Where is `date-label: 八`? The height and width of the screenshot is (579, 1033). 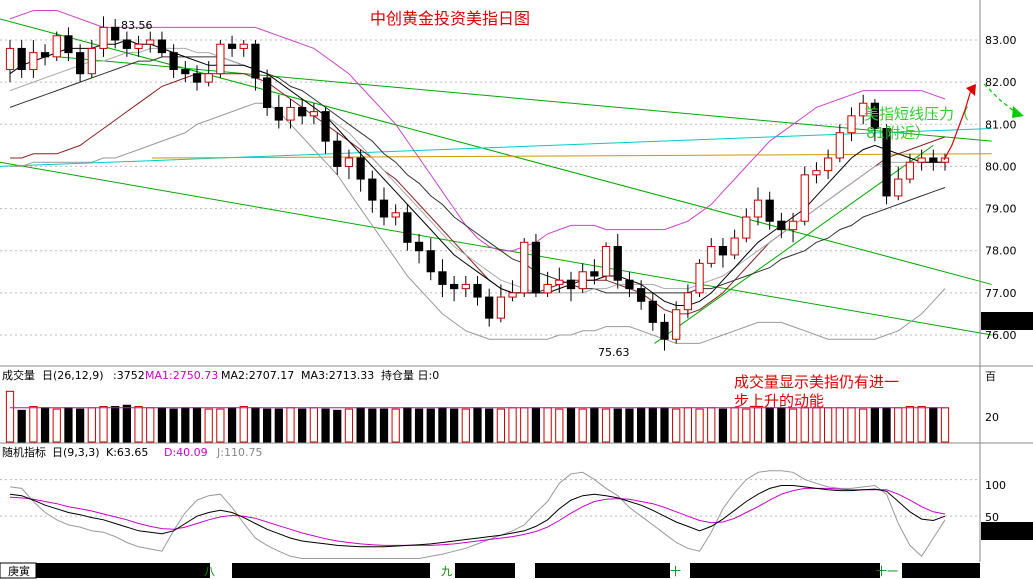 date-label: 八 is located at coordinates (209, 571).